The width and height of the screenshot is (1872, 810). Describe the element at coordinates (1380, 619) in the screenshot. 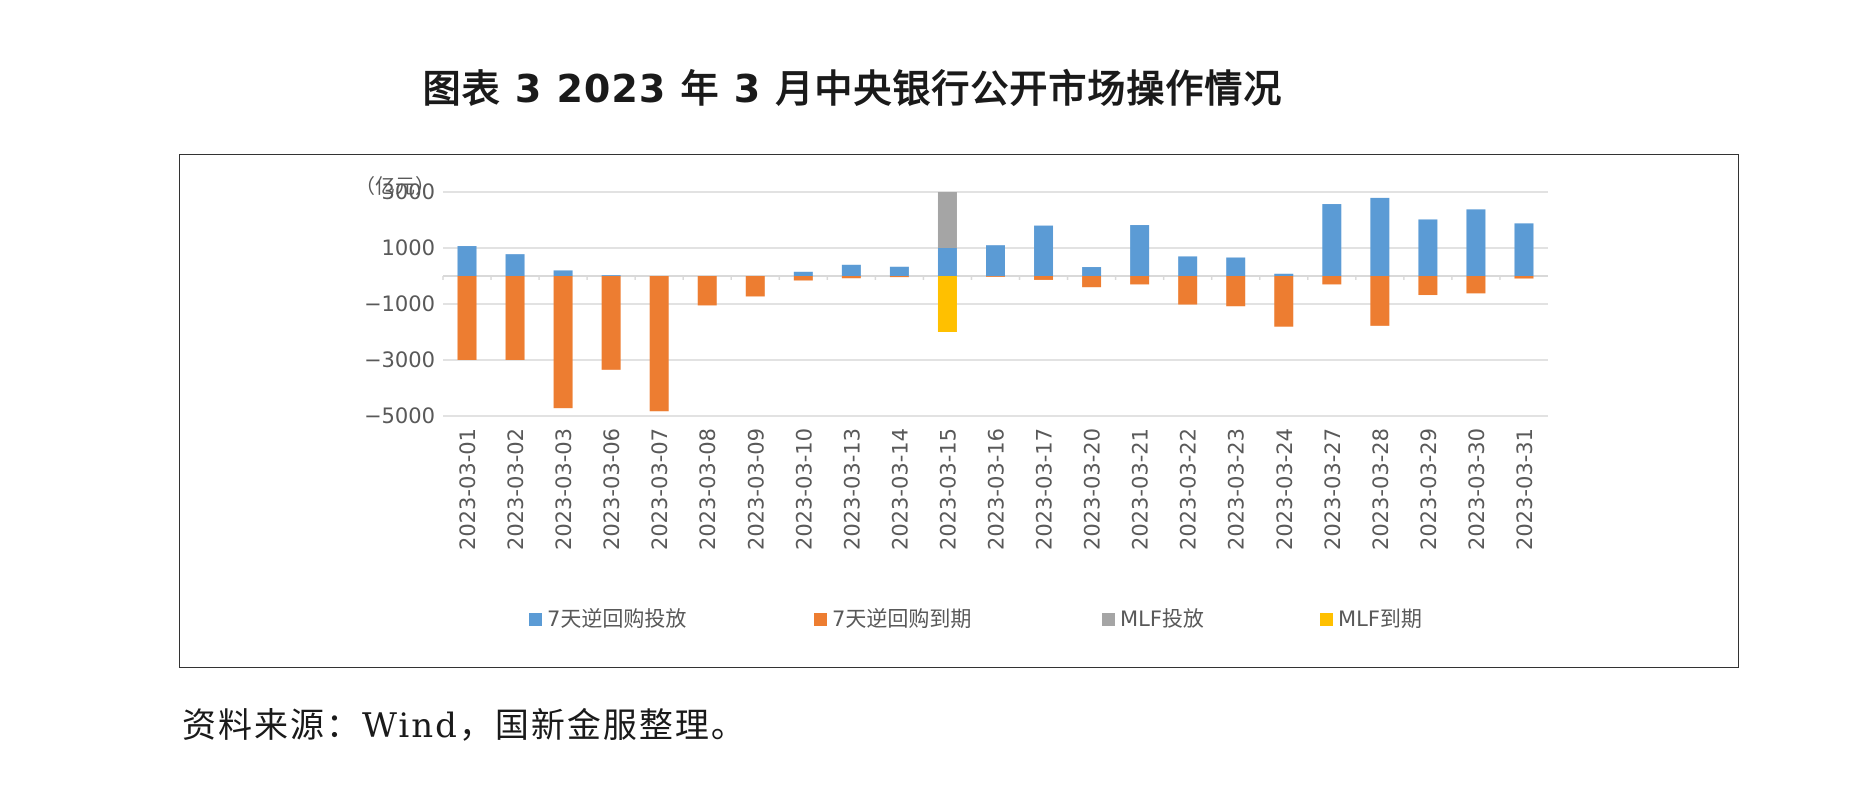

I see `legend-label: MLF到期` at that location.